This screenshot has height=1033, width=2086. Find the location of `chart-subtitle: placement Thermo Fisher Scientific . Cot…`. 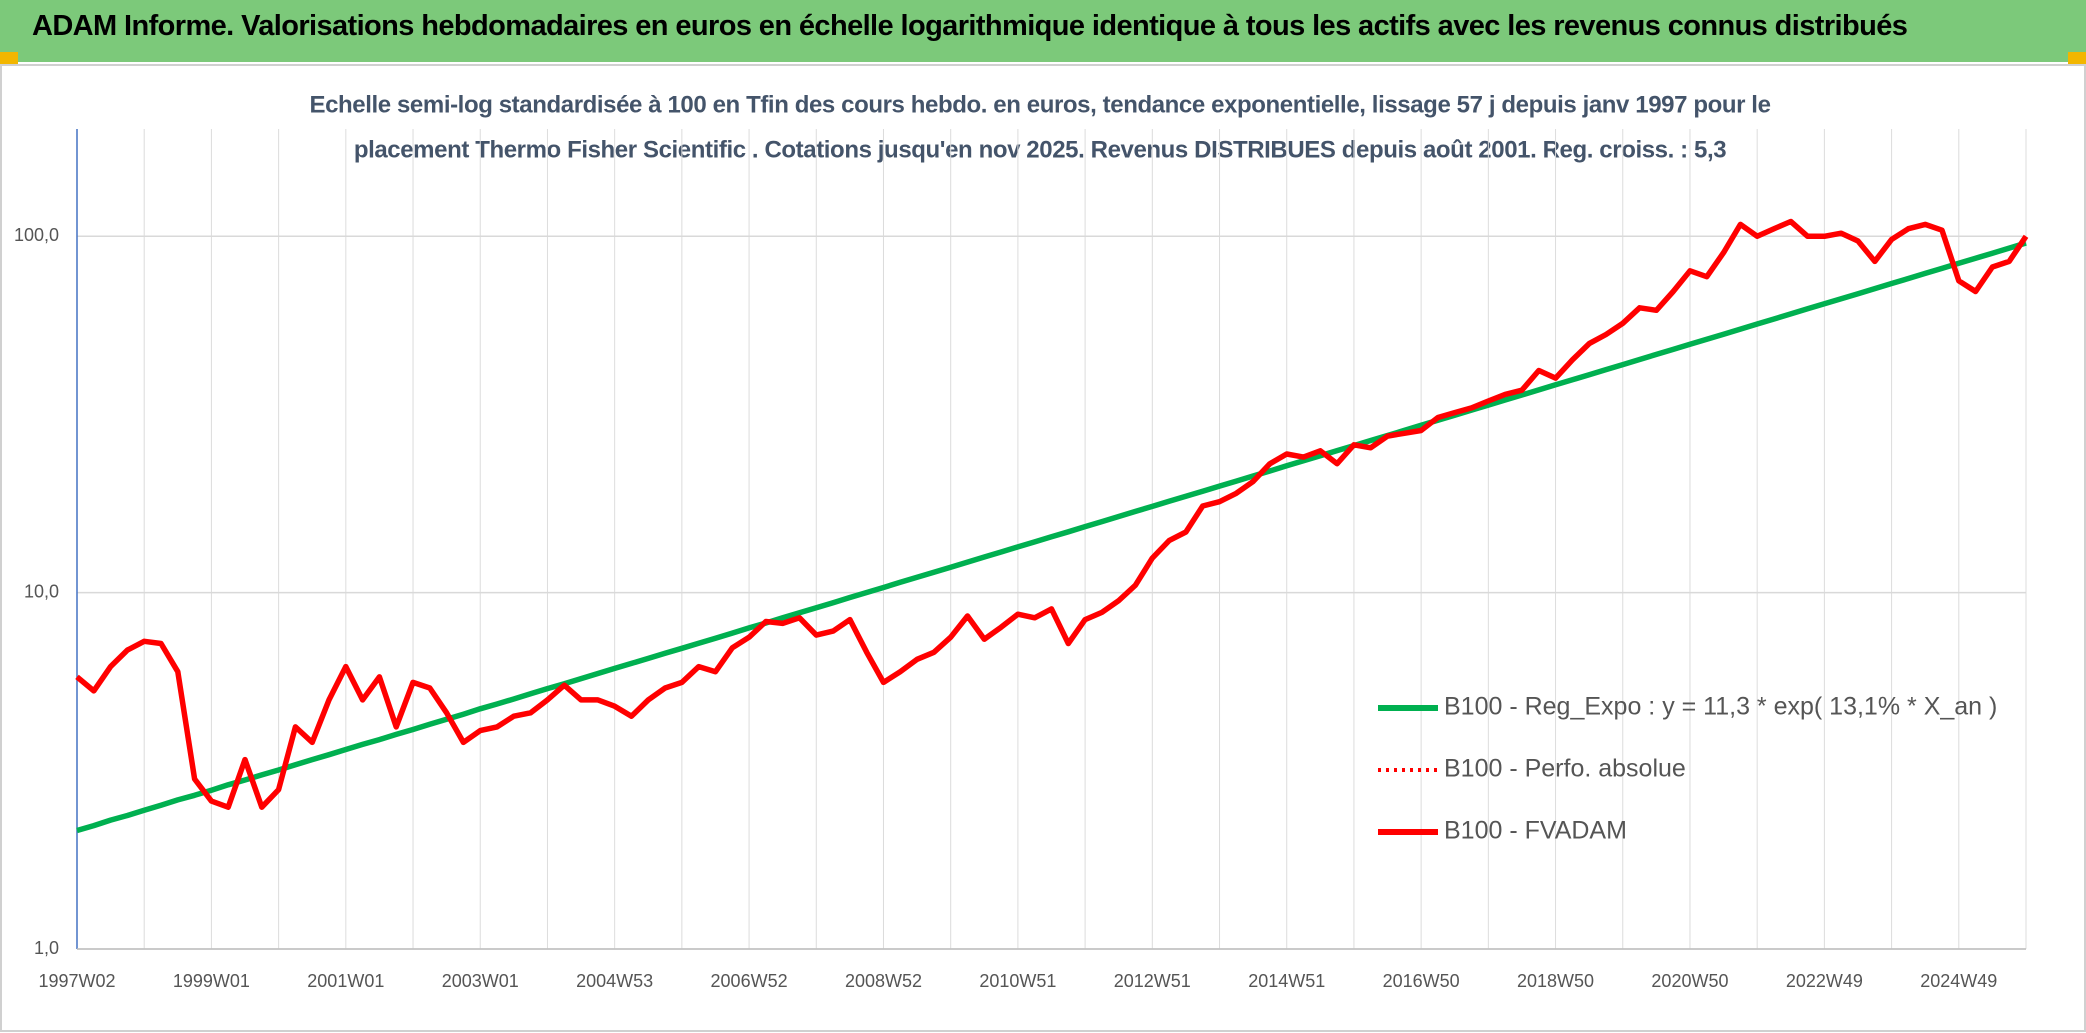

chart-subtitle: placement Thermo Fisher Scientific . Cot… is located at coordinates (1040, 149).